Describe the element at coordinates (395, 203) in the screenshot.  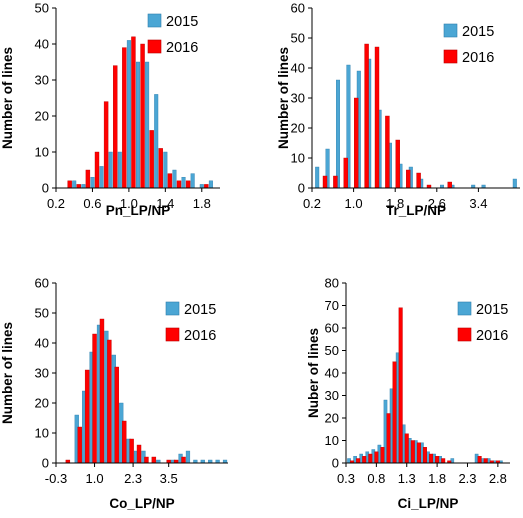
I see `x-tick-label: 1.8` at that location.